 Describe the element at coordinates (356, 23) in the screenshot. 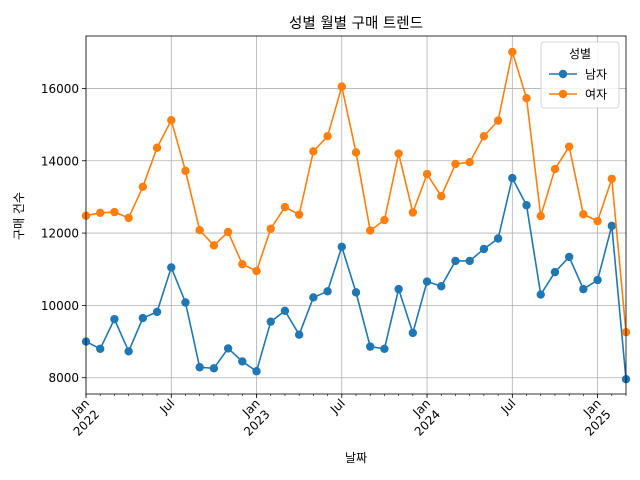

I see `chart-title: 성별 월별 구매 트렌드` at that location.